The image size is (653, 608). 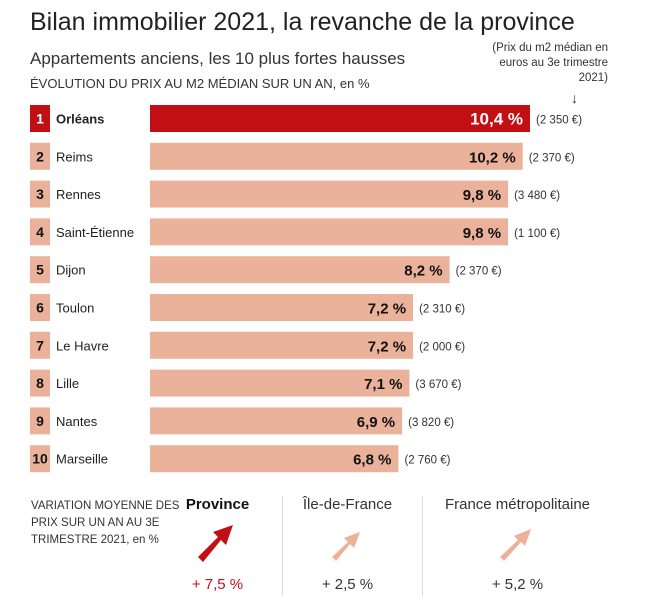 I want to click on rank-number: 6, so click(x=40, y=308).